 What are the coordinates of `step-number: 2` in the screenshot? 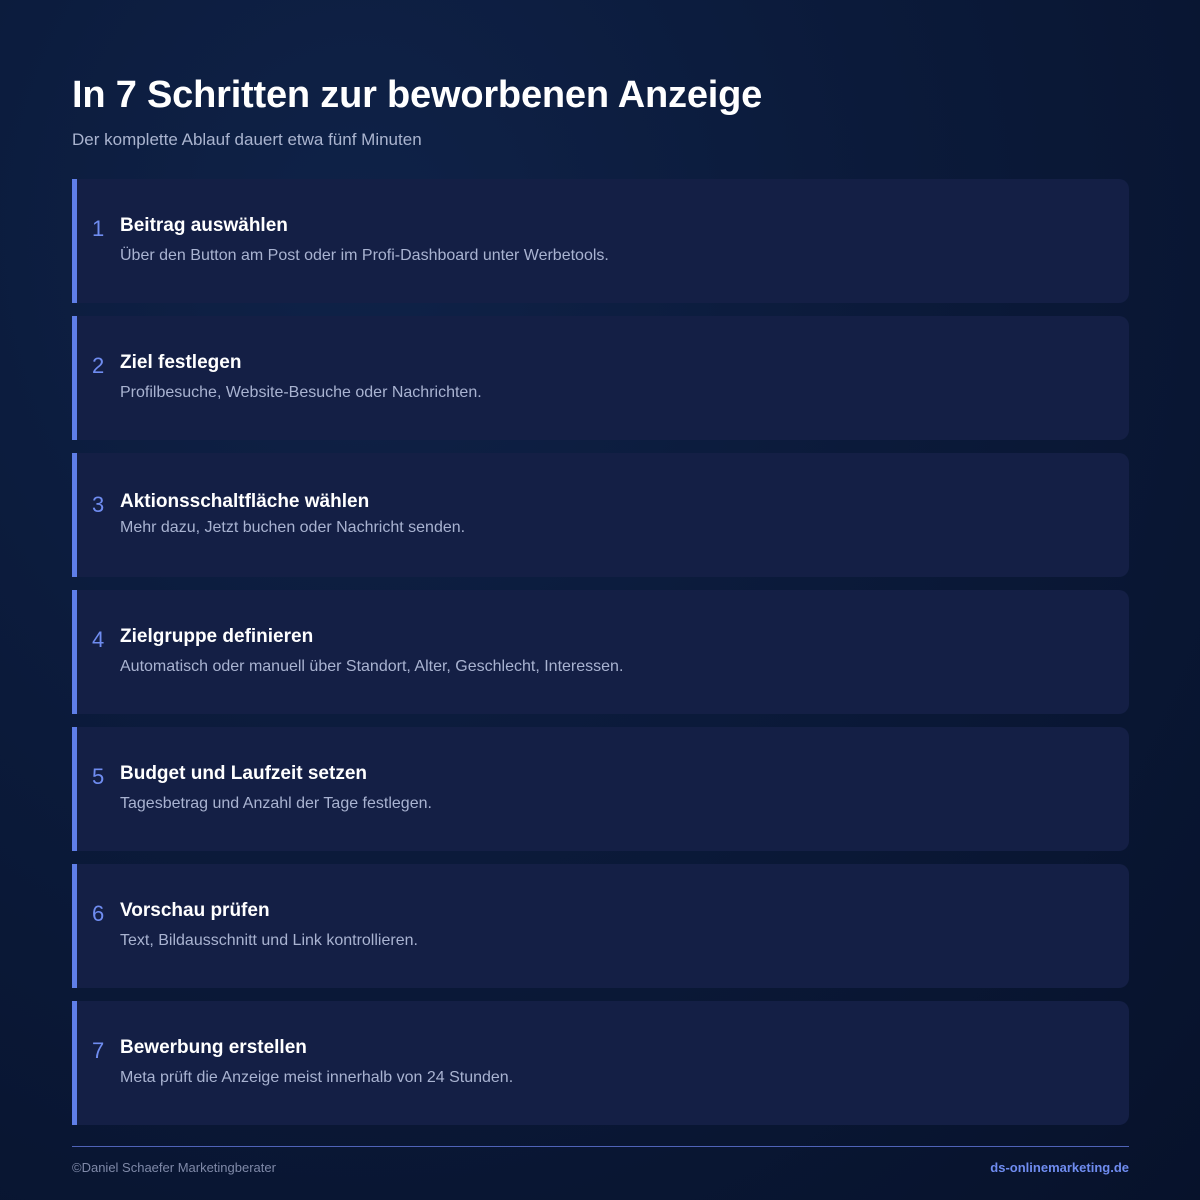 It's located at (98, 365).